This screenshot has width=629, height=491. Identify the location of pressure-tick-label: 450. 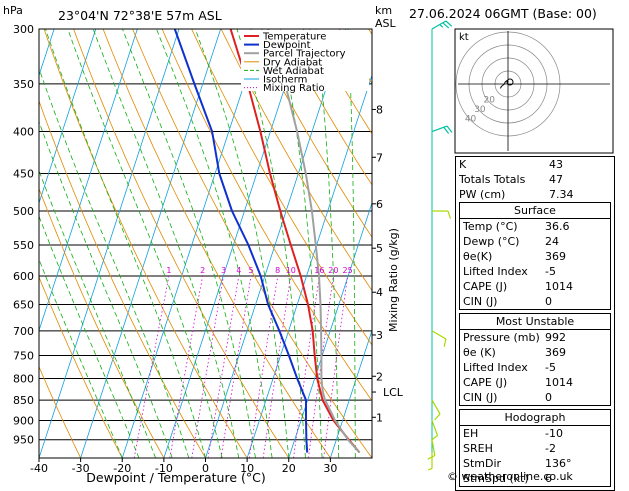
(23, 173).